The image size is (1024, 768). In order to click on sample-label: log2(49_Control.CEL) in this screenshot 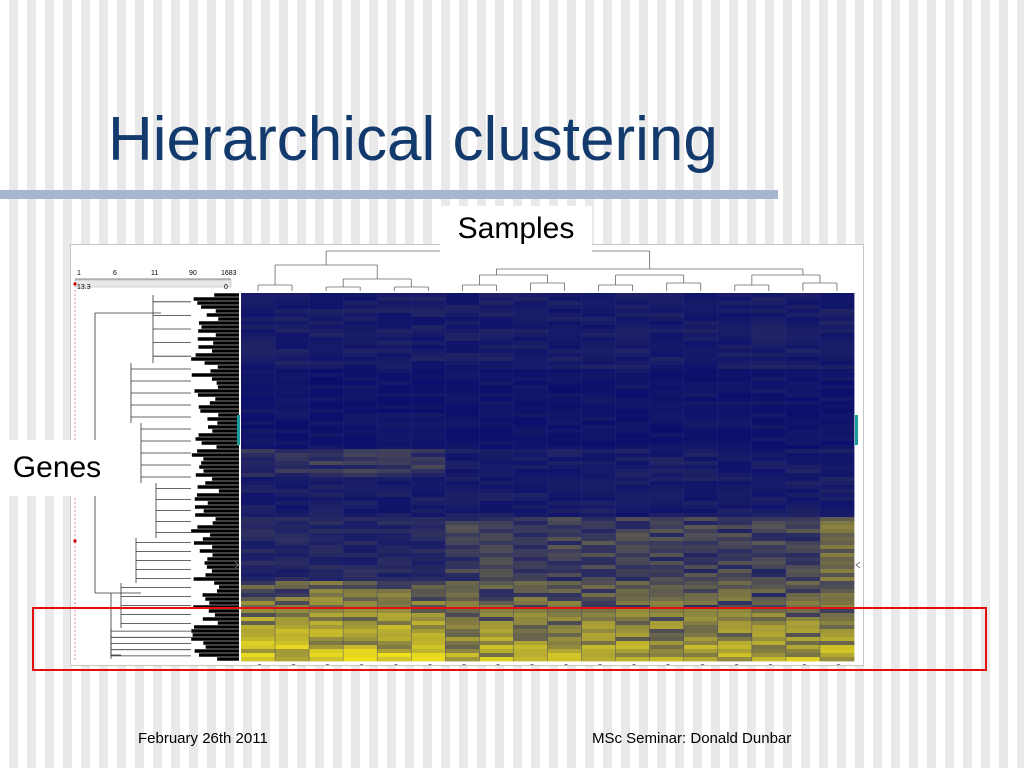, I will do `click(668, 664)`.